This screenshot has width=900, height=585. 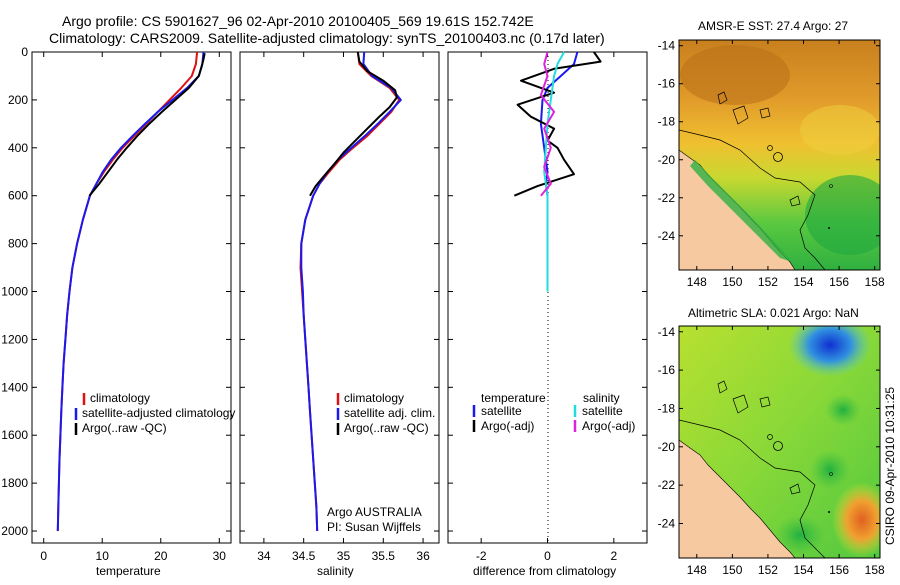 I want to click on map-y-tick-label: -22, so click(x=667, y=198).